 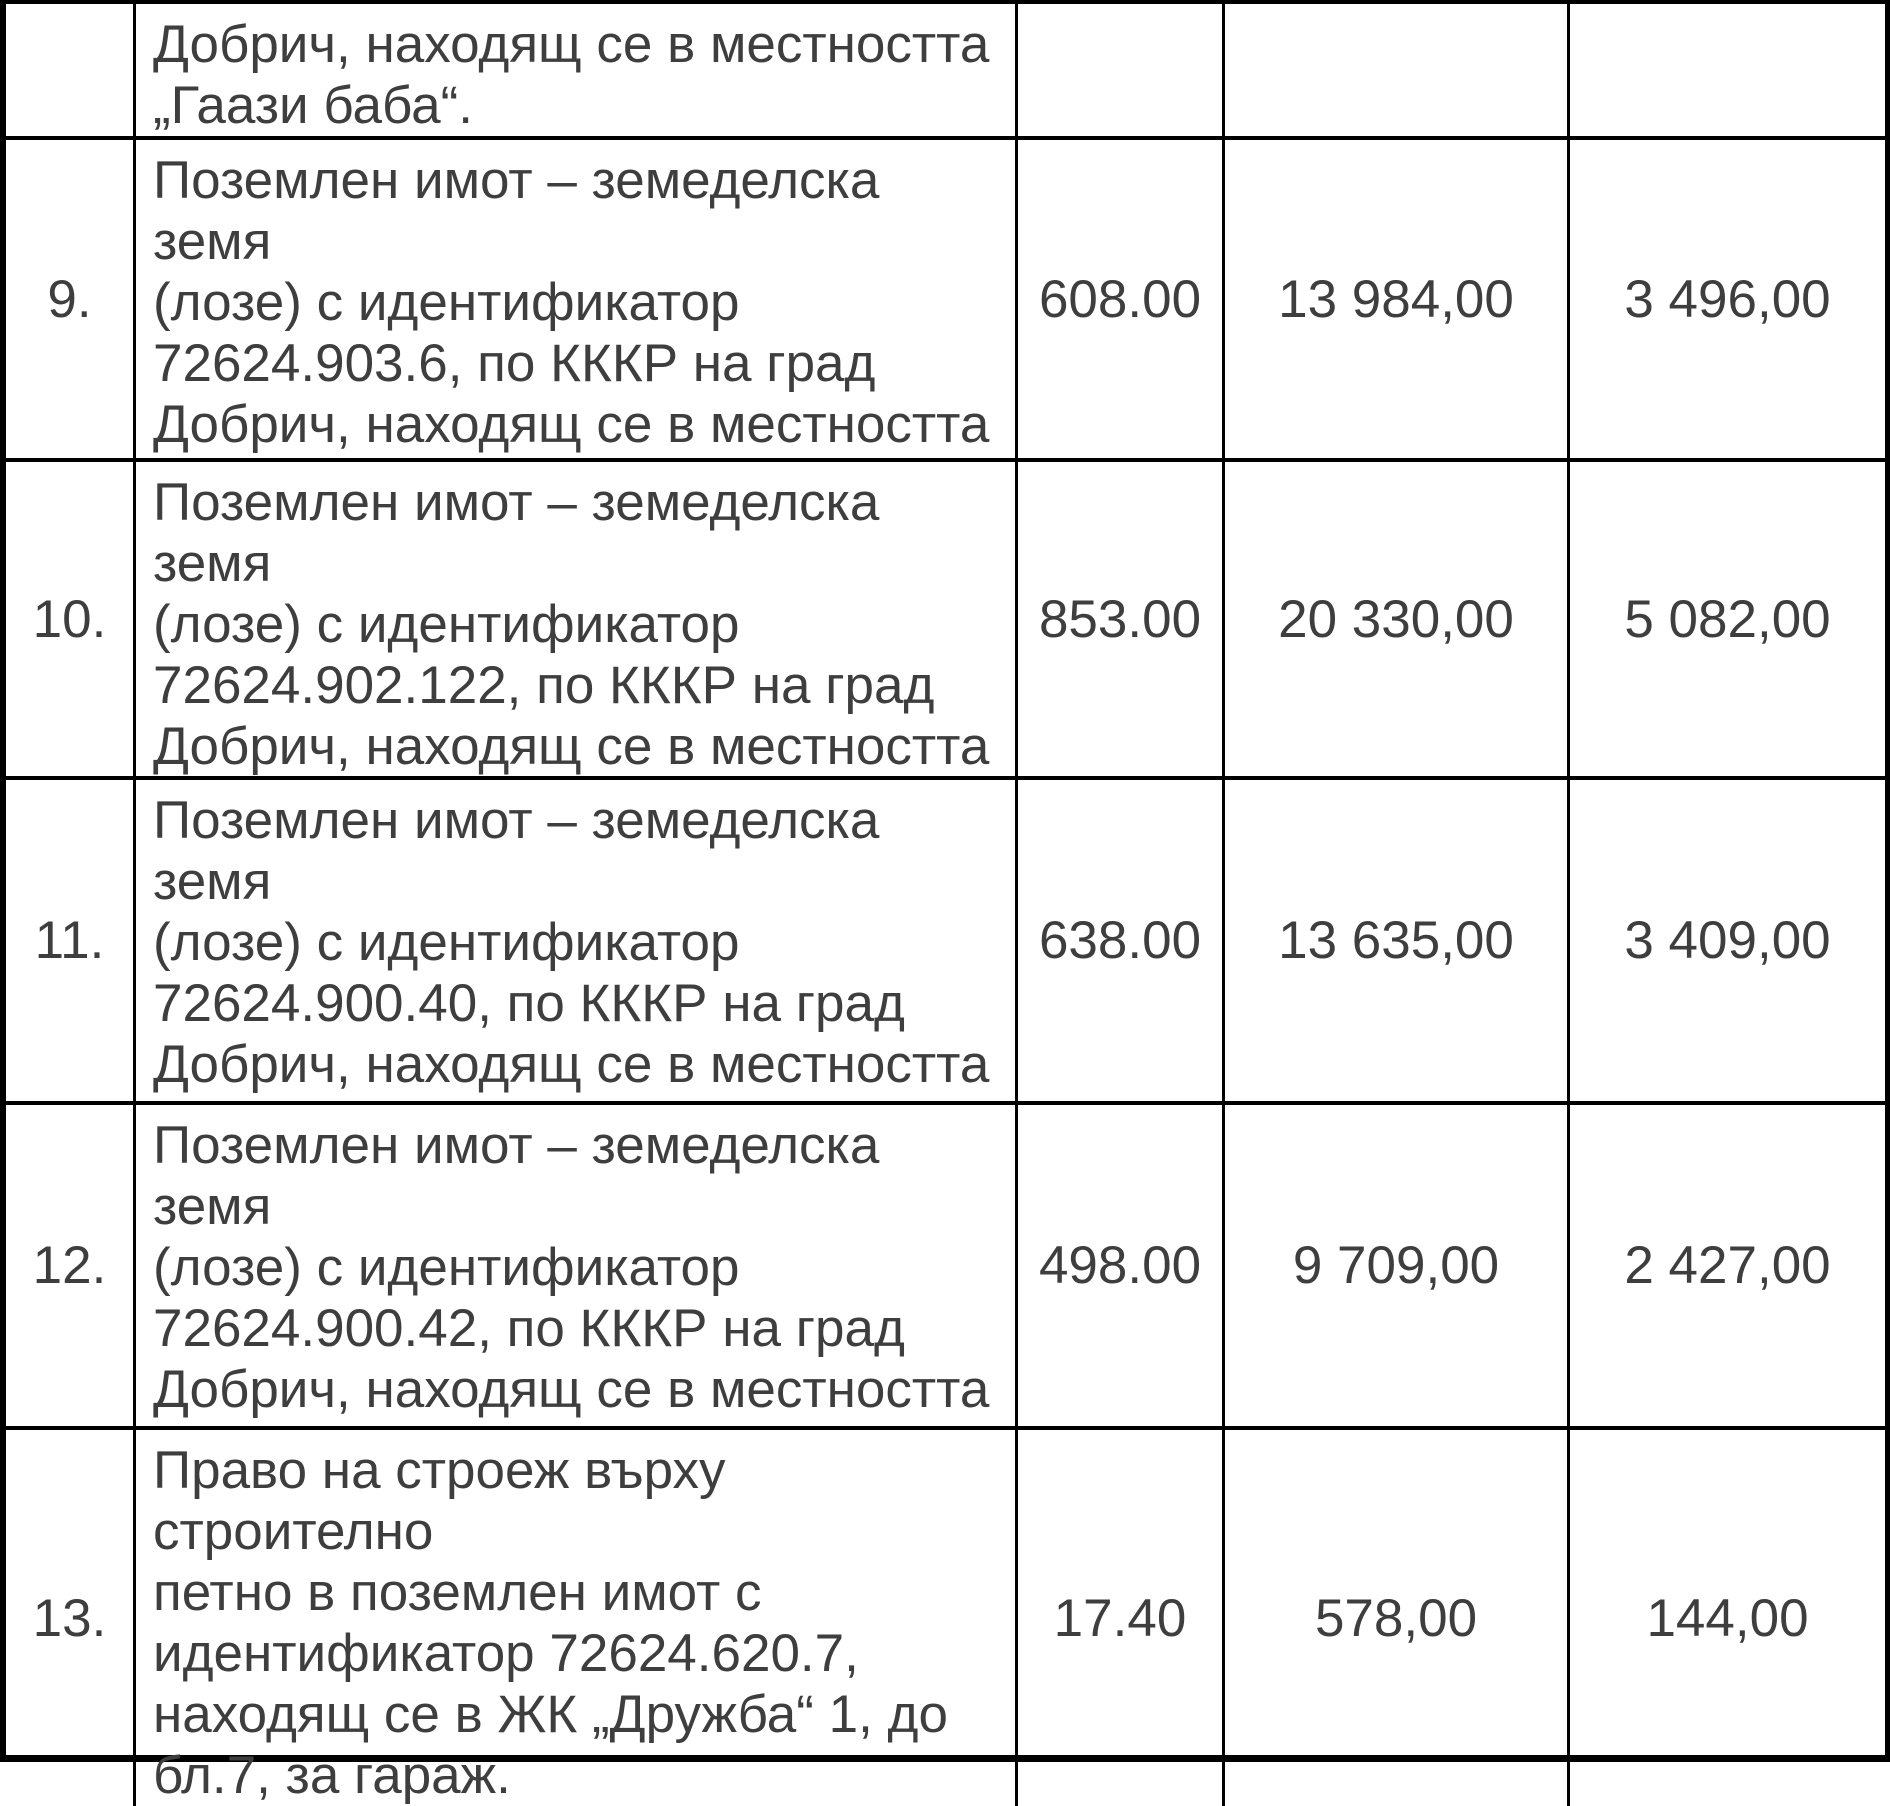 I want to click on value-cell-2: 9 709,00, so click(x=1397, y=1265).